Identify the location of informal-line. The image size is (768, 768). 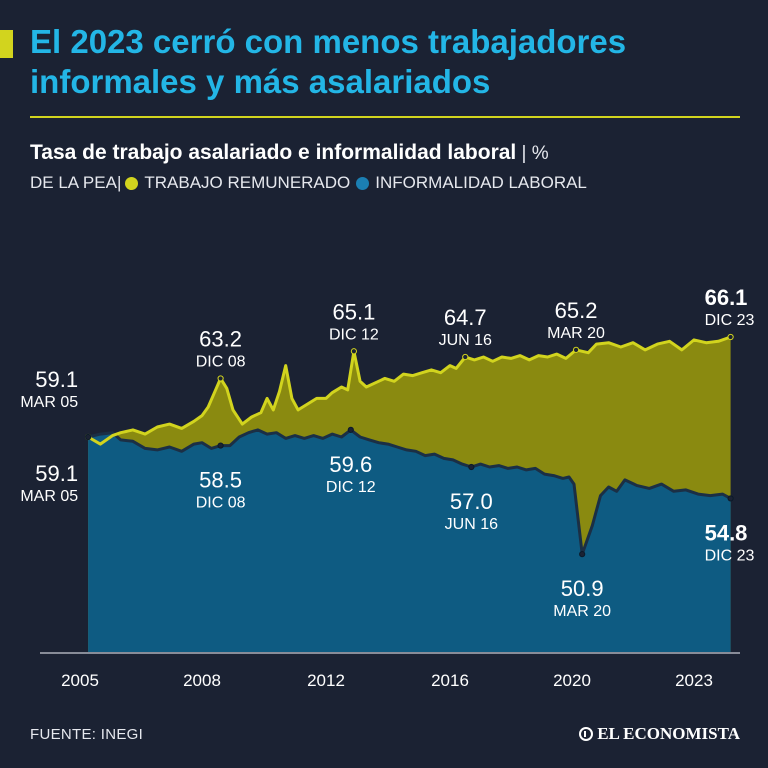
(409, 492).